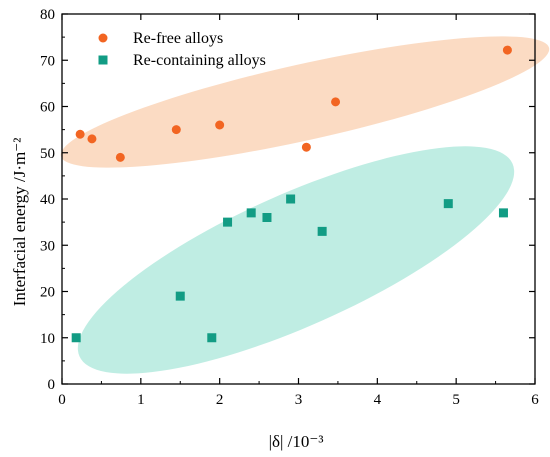 This screenshot has height=457, width=550. I want to click on x-tick-label: 1, so click(141, 400).